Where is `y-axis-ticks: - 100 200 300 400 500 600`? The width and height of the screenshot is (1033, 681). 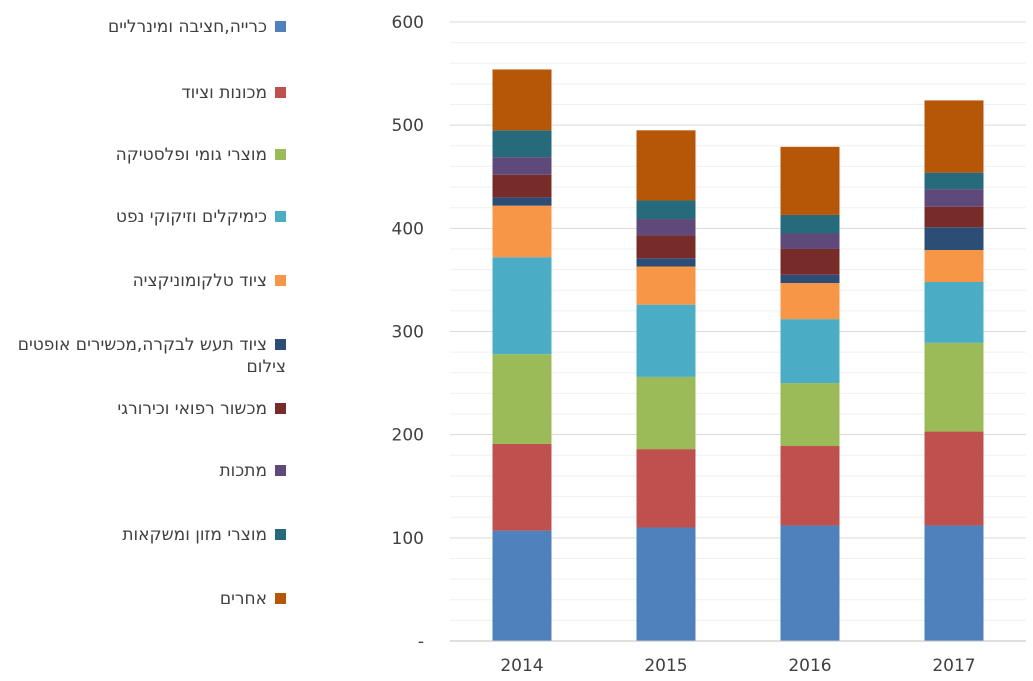
y-axis-ticks: - 100 200 300 400 500 600 is located at coordinates (408, 332).